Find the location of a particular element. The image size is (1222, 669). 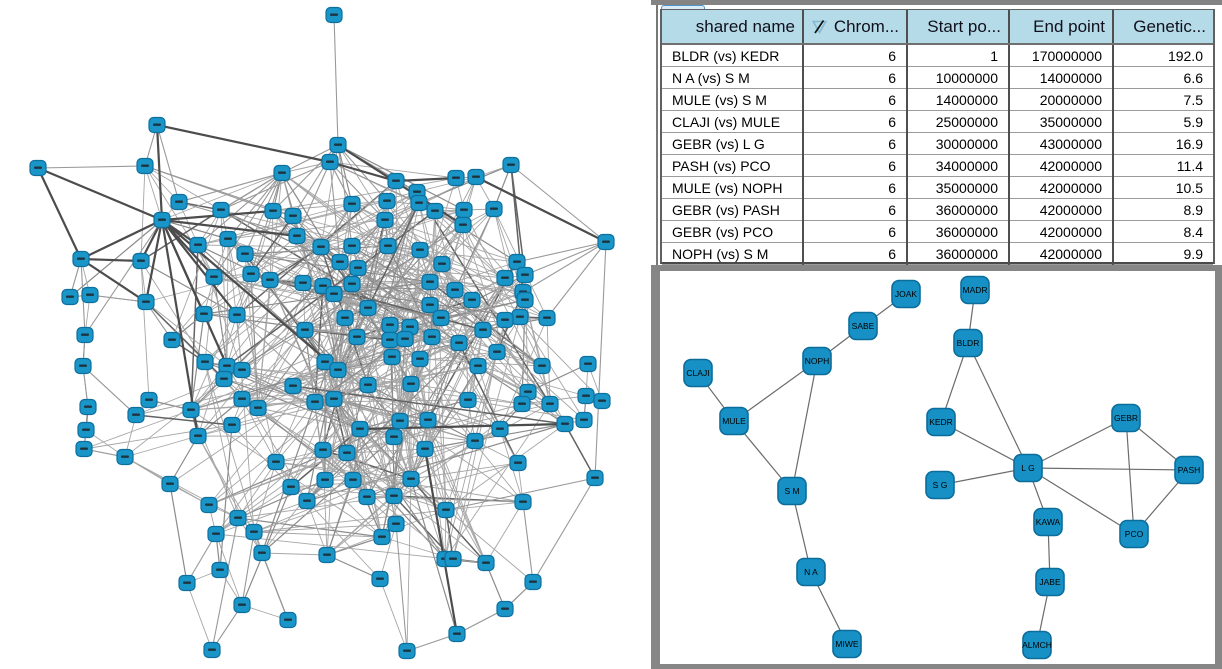

svg-text: JOAK is located at coordinates (906, 294).